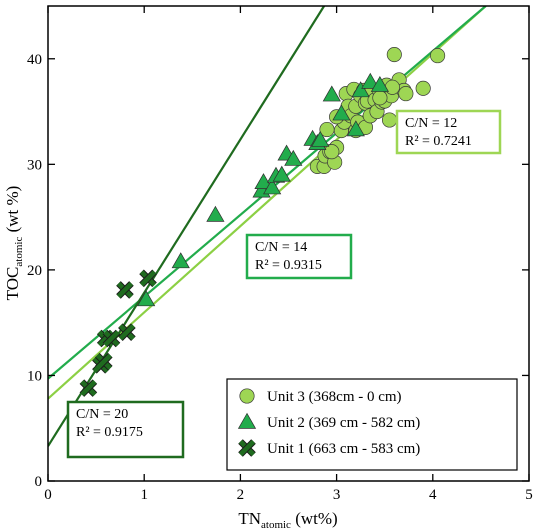  Describe the element at coordinates (431, 123) in the screenshot. I see `annotation-cn: C/N = 12` at that location.